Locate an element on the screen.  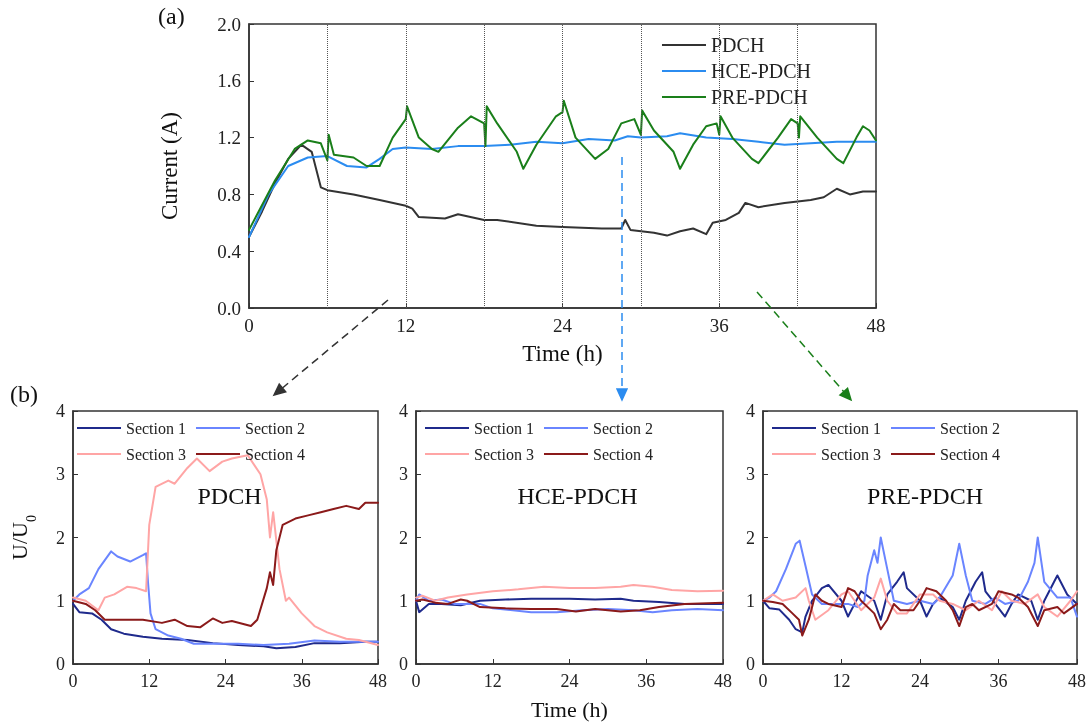
y-axis-title: Current (A) is located at coordinates (169, 166).